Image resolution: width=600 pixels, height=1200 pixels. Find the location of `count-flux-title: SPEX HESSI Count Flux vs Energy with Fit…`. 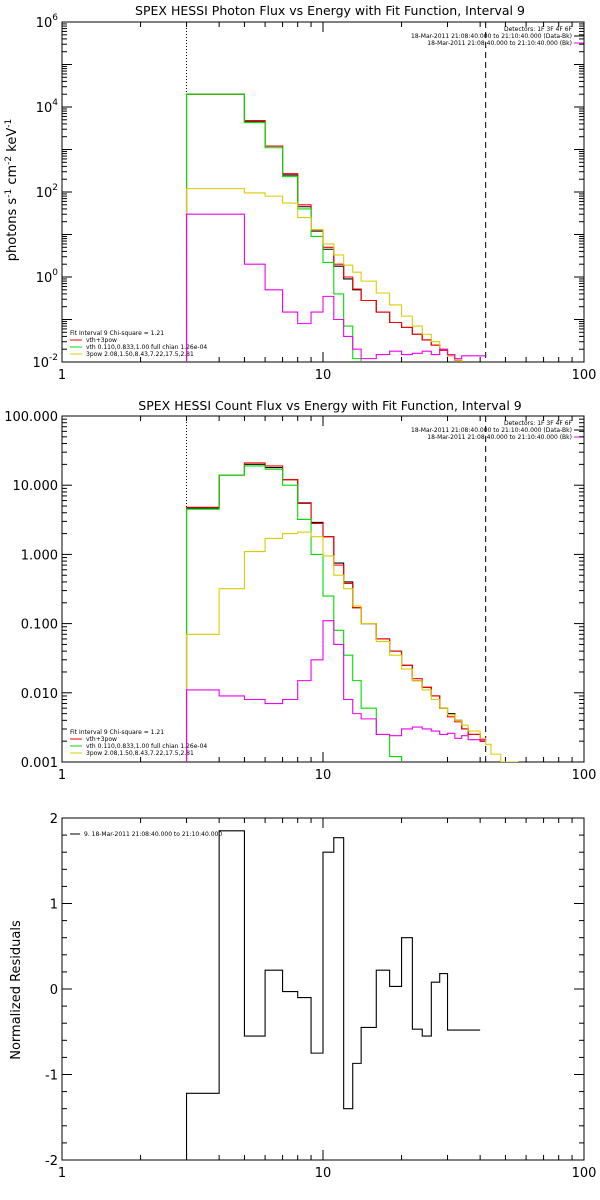

count-flux-title: SPEX HESSI Count Flux vs Energy with Fit… is located at coordinates (329, 405).